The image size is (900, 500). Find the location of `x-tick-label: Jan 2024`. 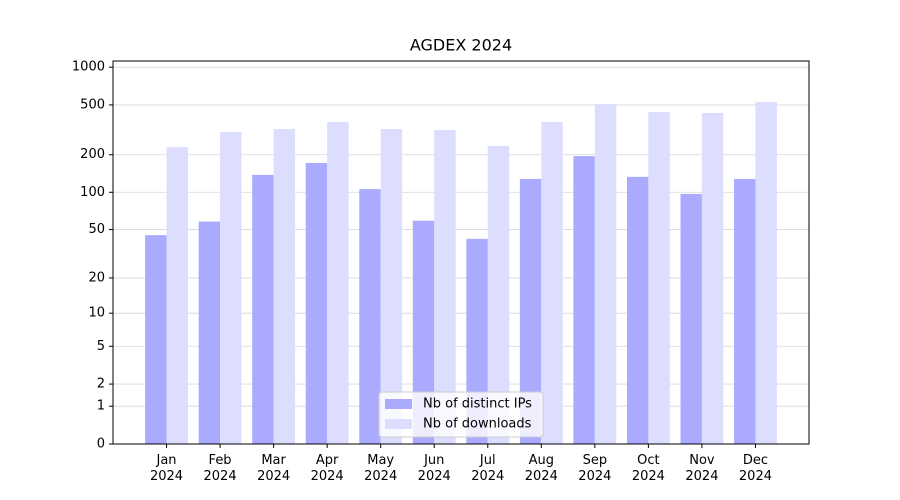

x-tick-label: Jan 2024 is located at coordinates (166, 468).